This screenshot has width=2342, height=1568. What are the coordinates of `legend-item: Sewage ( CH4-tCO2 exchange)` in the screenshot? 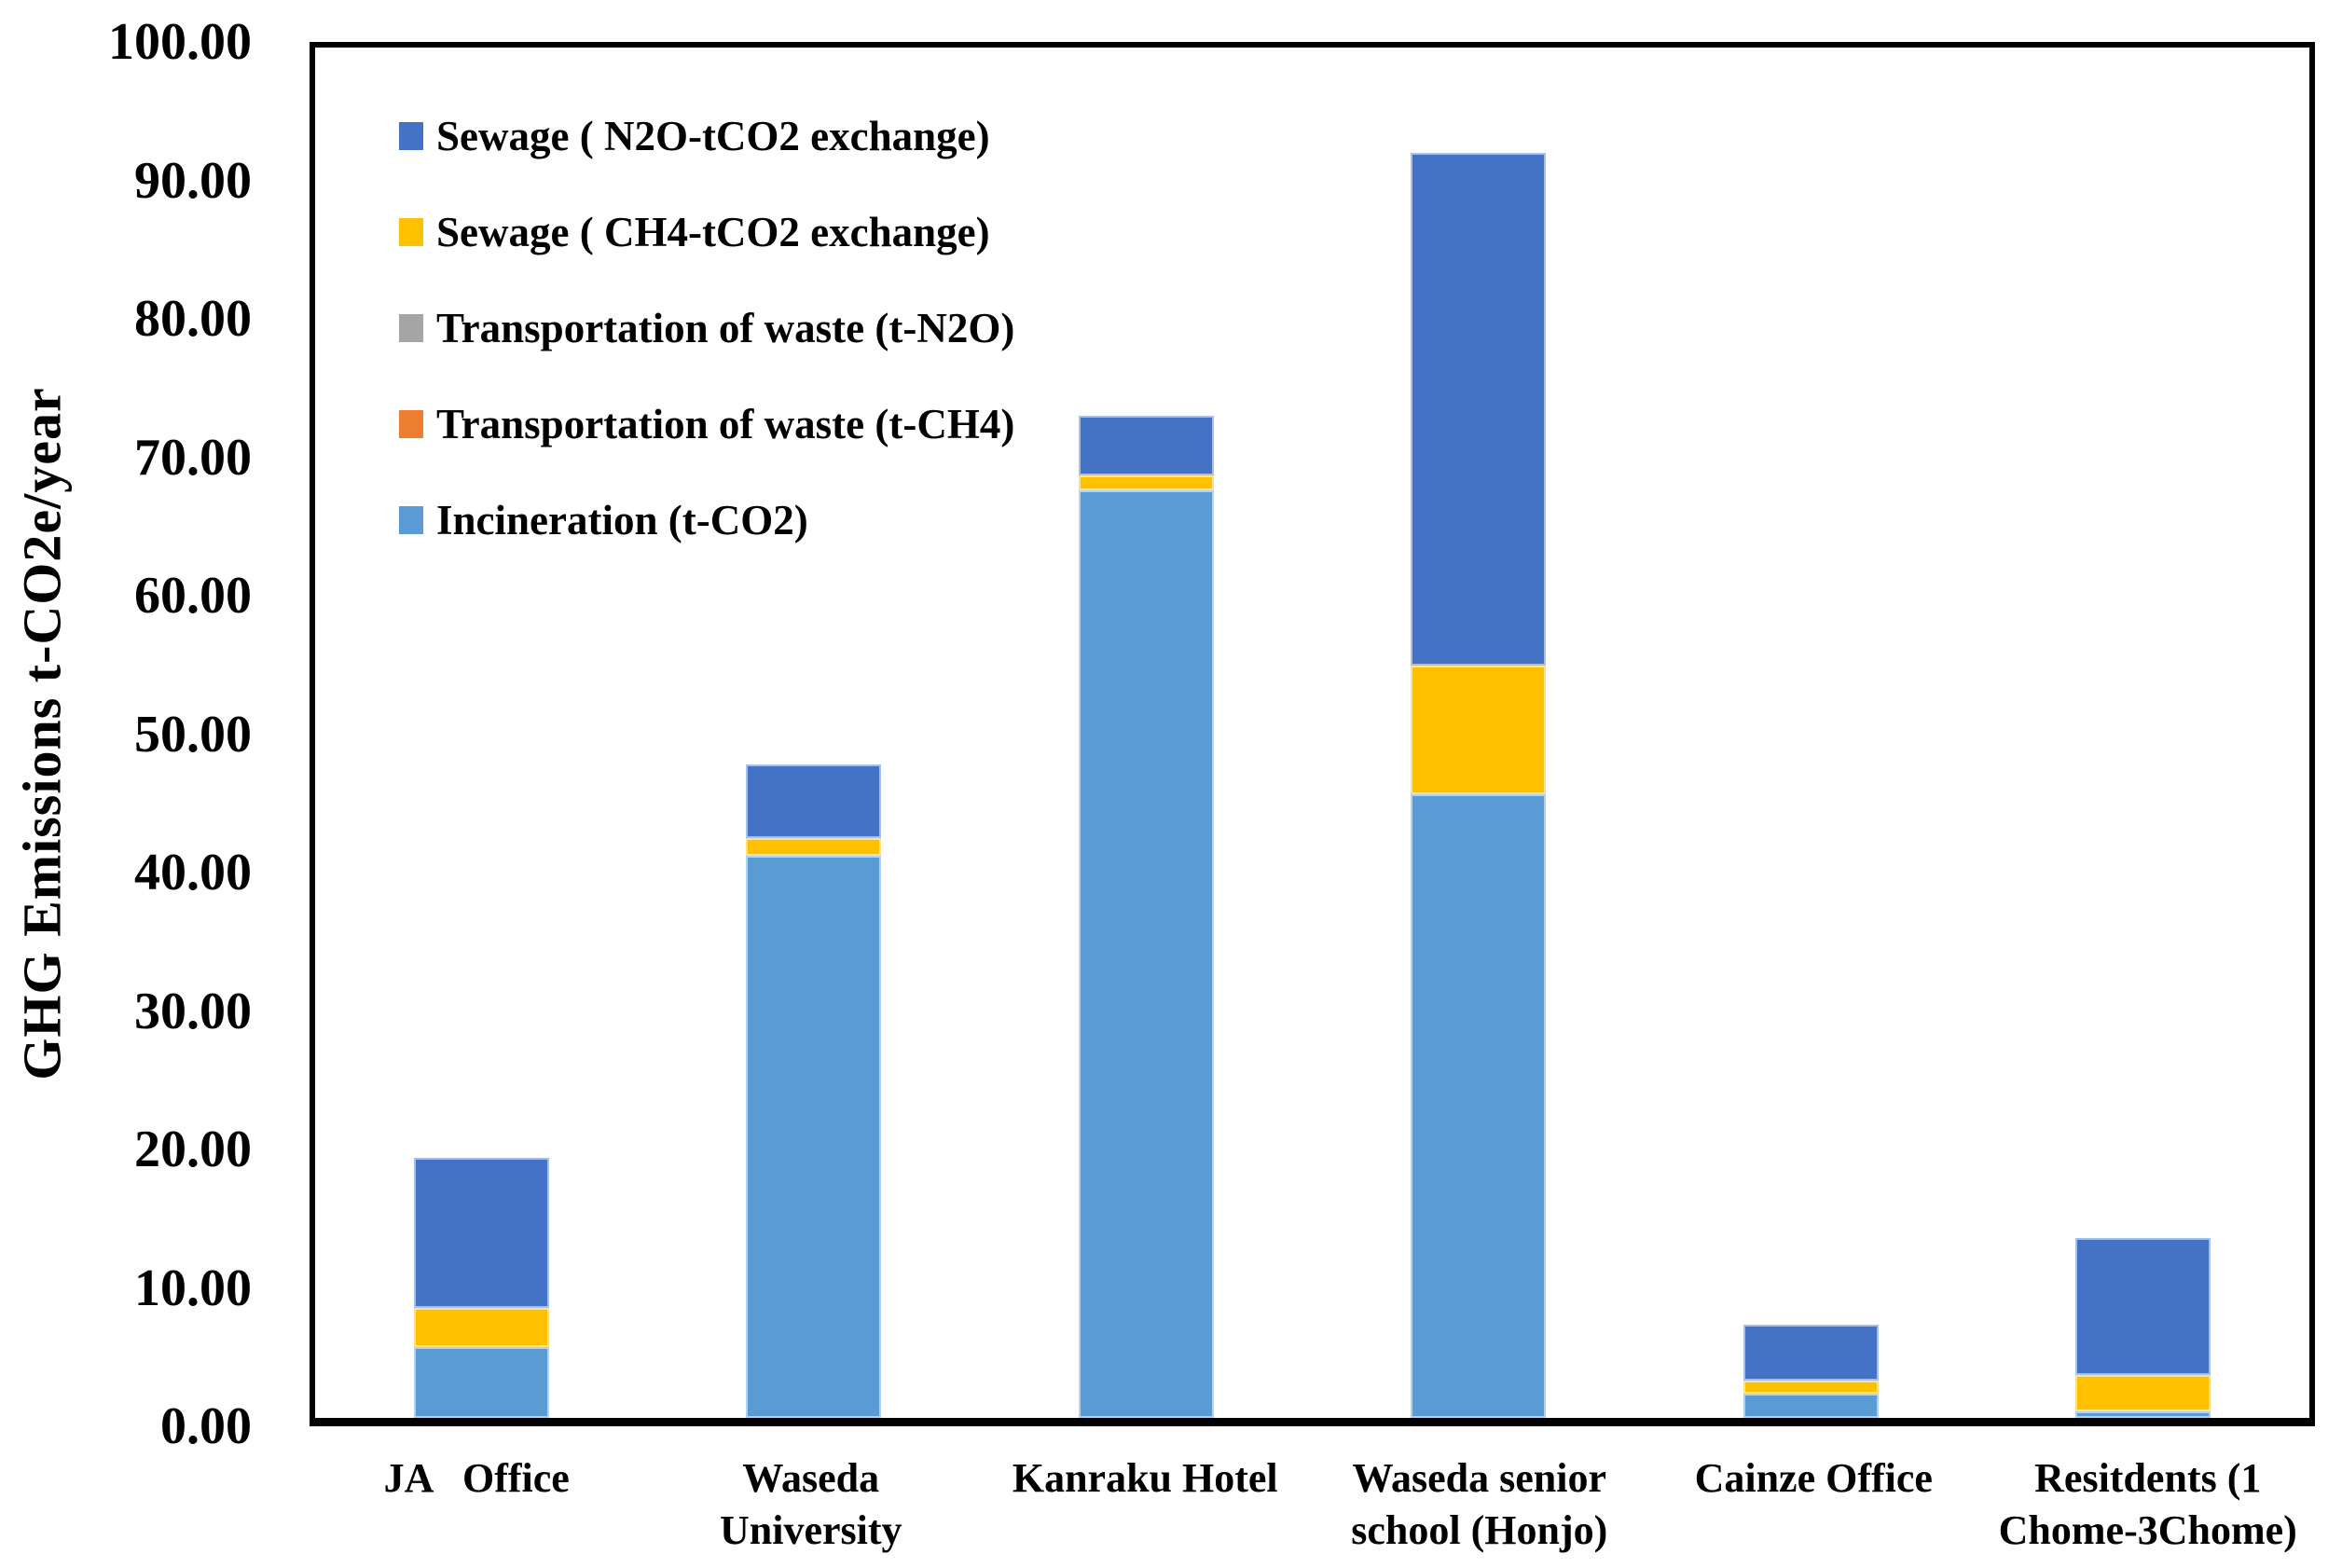 It's located at (706, 232).